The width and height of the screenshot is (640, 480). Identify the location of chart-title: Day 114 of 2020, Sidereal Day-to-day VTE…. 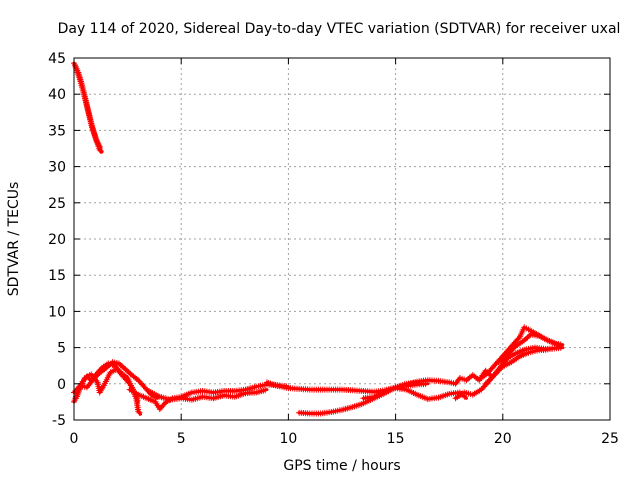
(339, 29).